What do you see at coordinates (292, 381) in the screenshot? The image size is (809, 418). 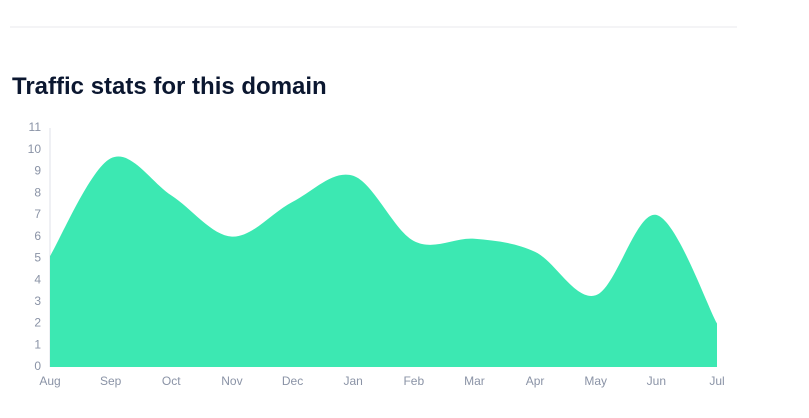 I see `x-tick-label: Dec` at bounding box center [292, 381].